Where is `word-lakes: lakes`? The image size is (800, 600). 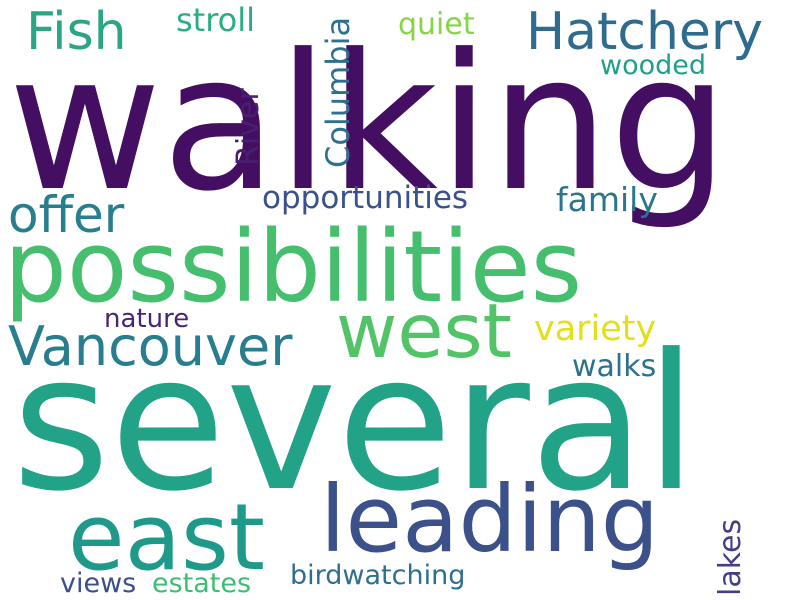 word-lakes: lakes is located at coordinates (730, 557).